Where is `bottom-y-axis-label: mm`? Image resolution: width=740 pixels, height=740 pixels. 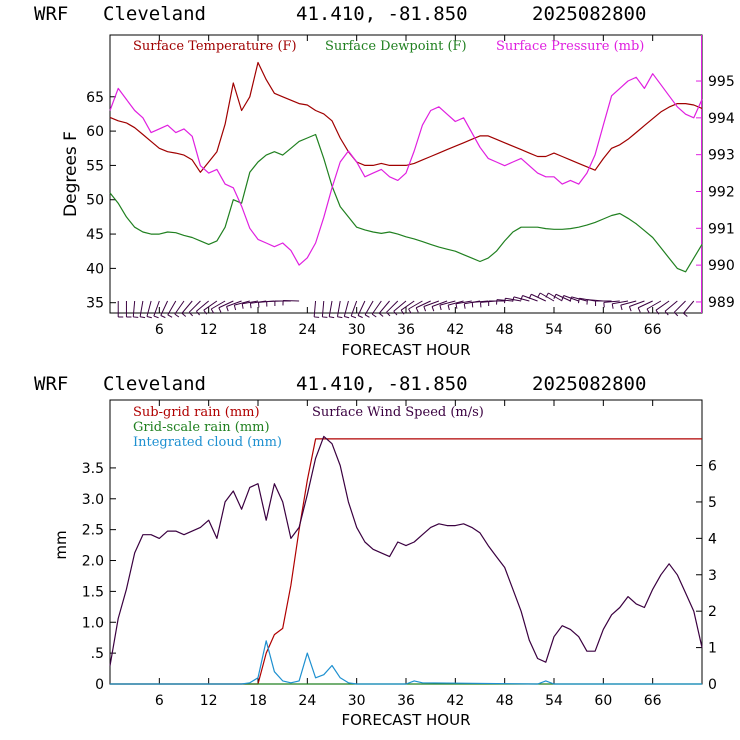 bottom-y-axis-label: mm is located at coordinates (61, 544).